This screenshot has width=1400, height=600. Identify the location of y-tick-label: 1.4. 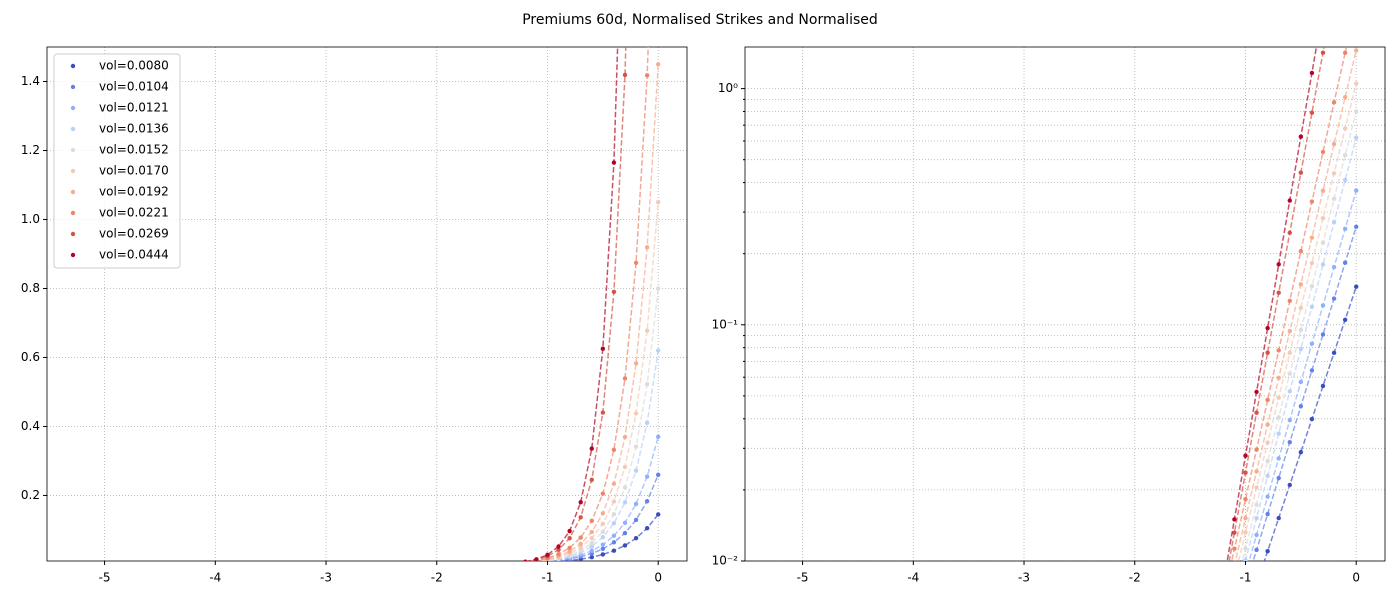
(30, 81).